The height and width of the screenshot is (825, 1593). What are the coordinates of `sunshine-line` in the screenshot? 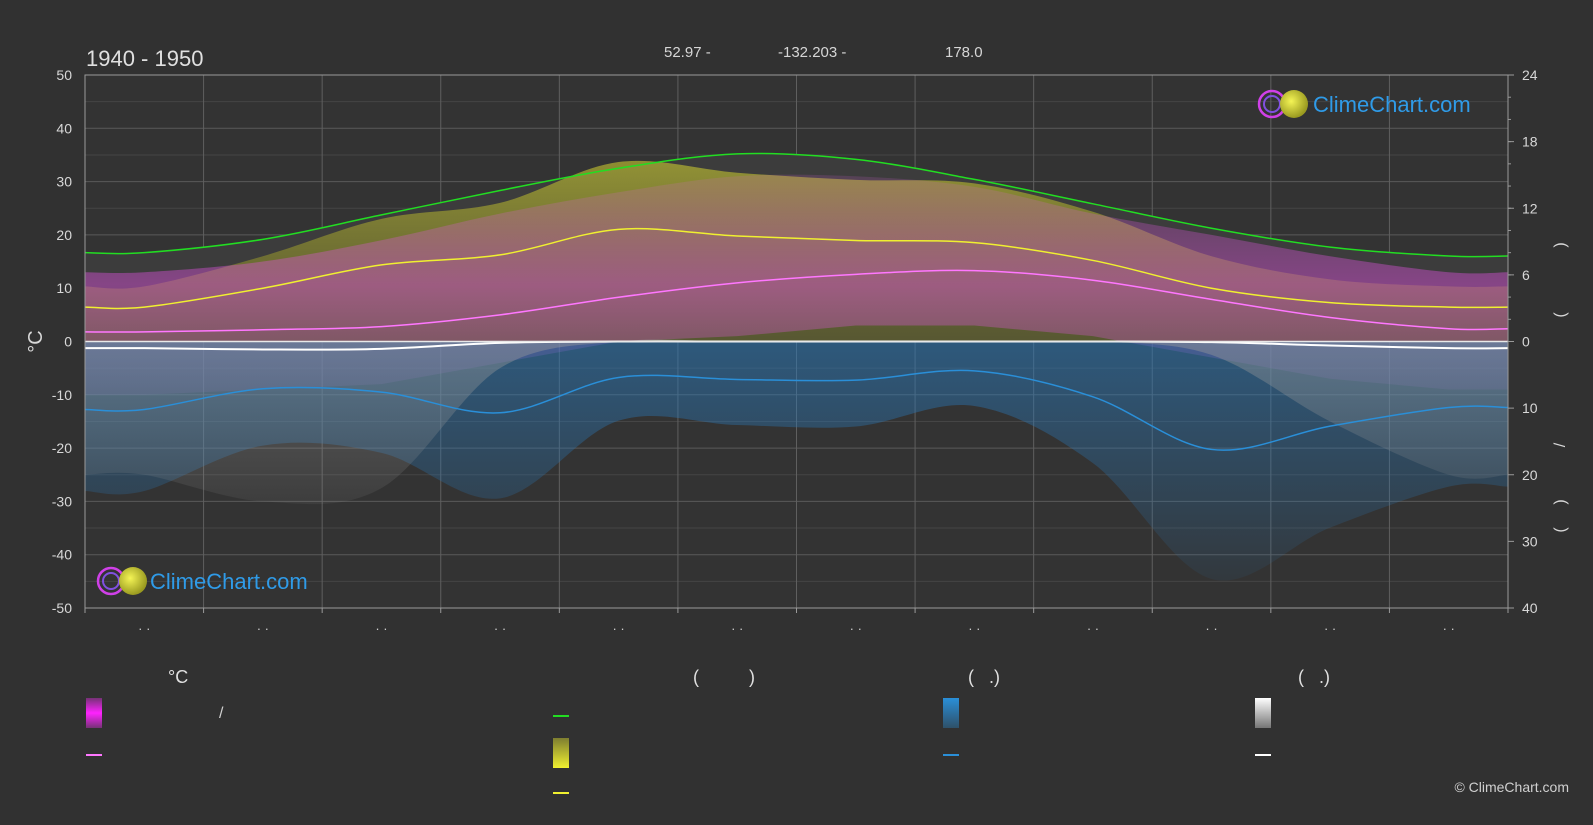 It's located at (796, 268).